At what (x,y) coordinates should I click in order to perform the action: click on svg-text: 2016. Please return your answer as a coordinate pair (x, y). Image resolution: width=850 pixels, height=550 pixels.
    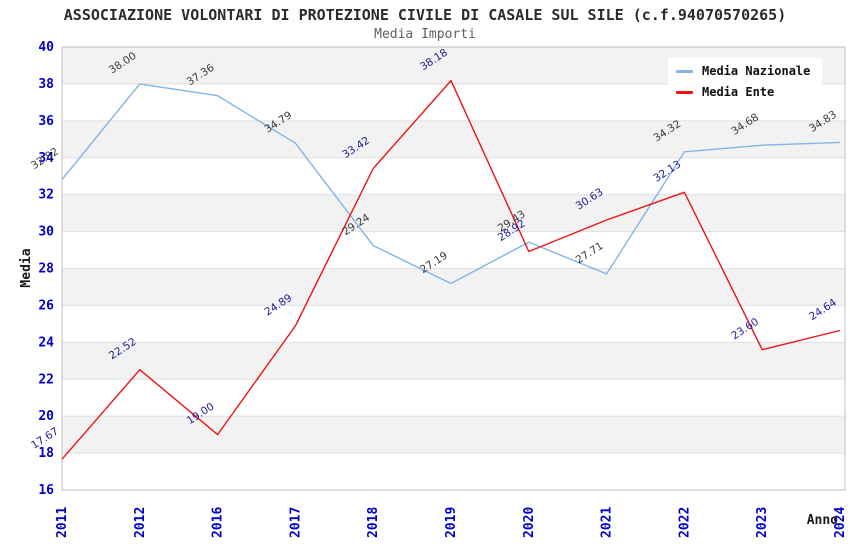
    Looking at the image, I should click on (218, 522).